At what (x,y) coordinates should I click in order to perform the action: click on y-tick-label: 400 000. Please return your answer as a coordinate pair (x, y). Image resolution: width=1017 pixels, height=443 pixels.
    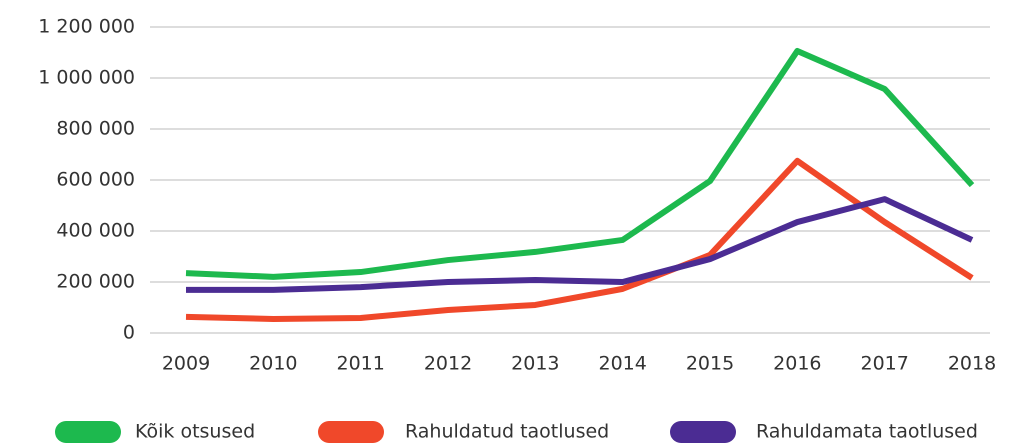
    Looking at the image, I should click on (95, 231).